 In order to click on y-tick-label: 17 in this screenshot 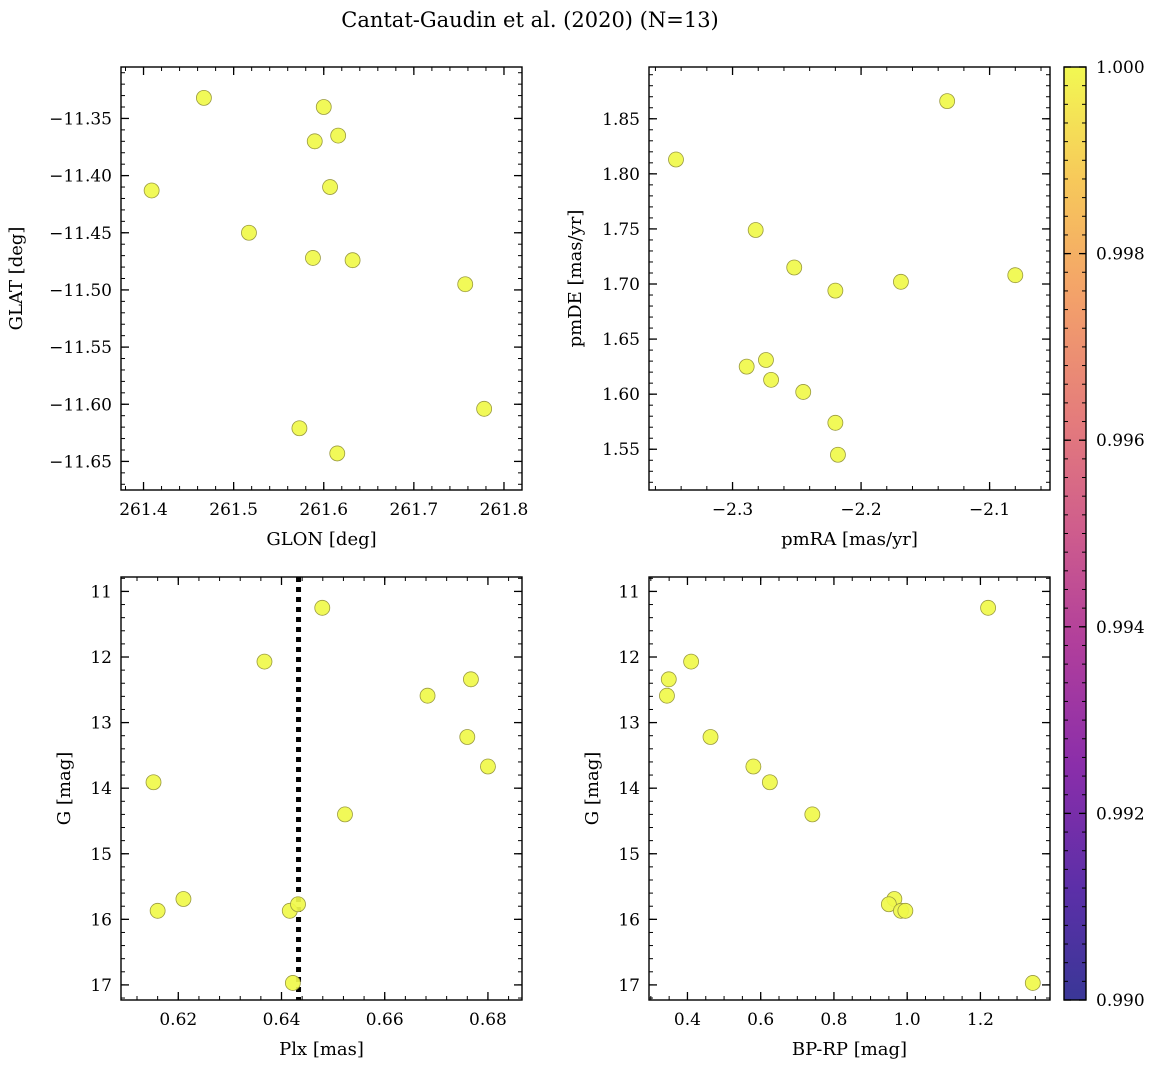, I will do `click(629, 986)`.